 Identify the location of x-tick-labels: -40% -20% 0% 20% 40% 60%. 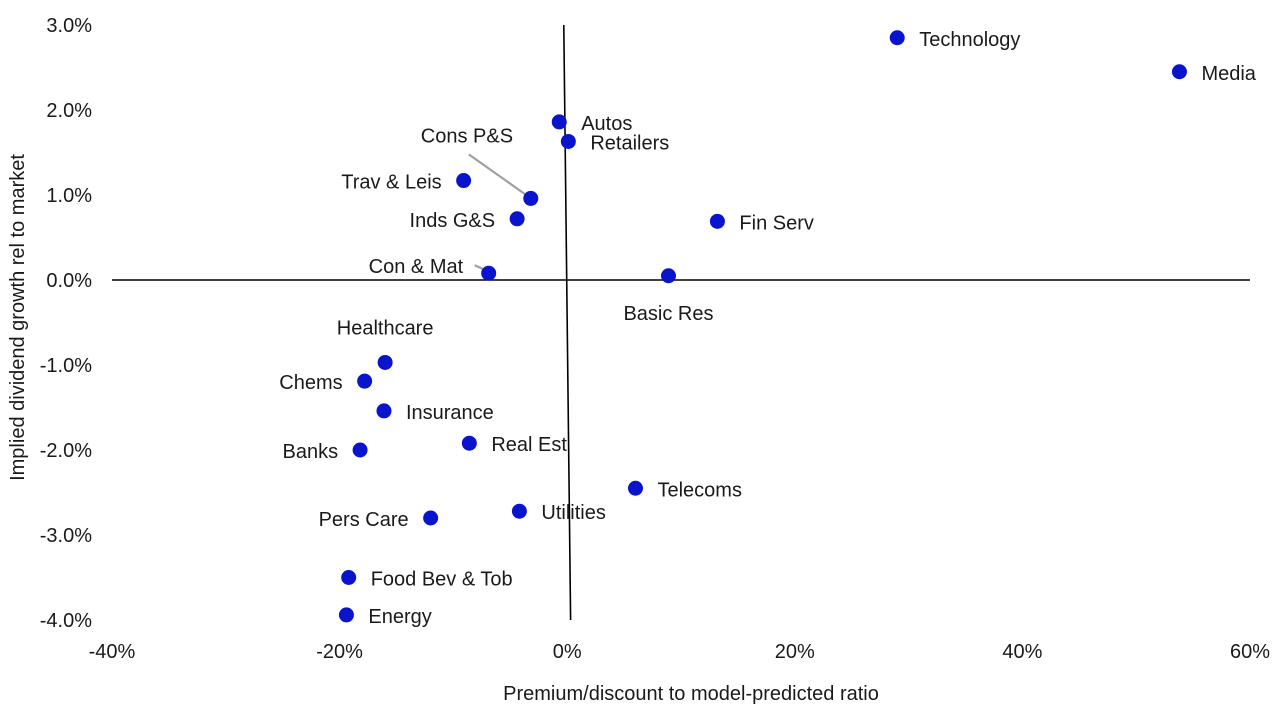
(680, 652).